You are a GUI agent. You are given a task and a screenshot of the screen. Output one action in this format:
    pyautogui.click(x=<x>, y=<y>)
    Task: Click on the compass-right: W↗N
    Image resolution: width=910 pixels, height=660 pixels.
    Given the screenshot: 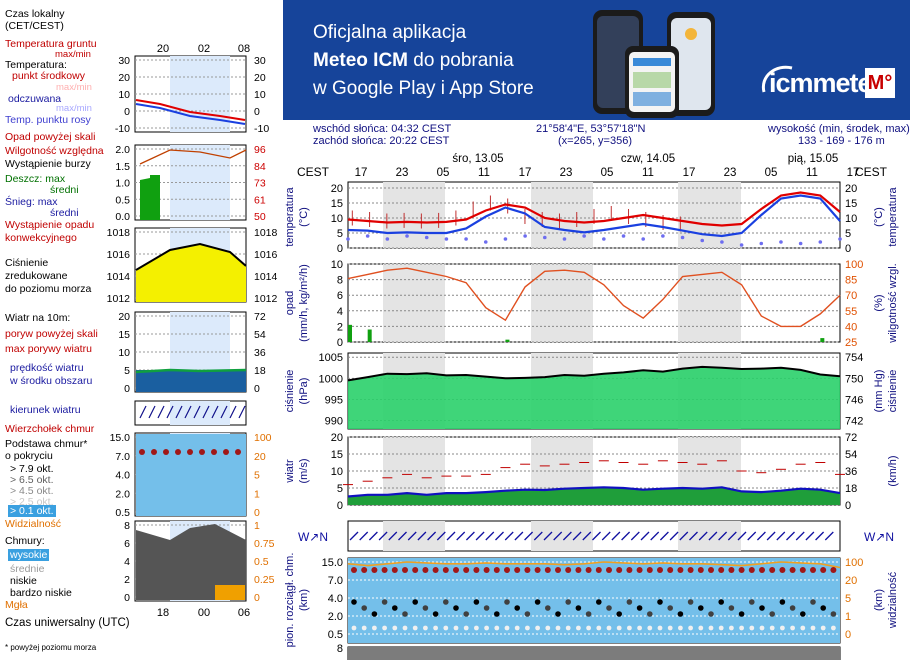 What is the action you would take?
    pyautogui.click(x=879, y=537)
    